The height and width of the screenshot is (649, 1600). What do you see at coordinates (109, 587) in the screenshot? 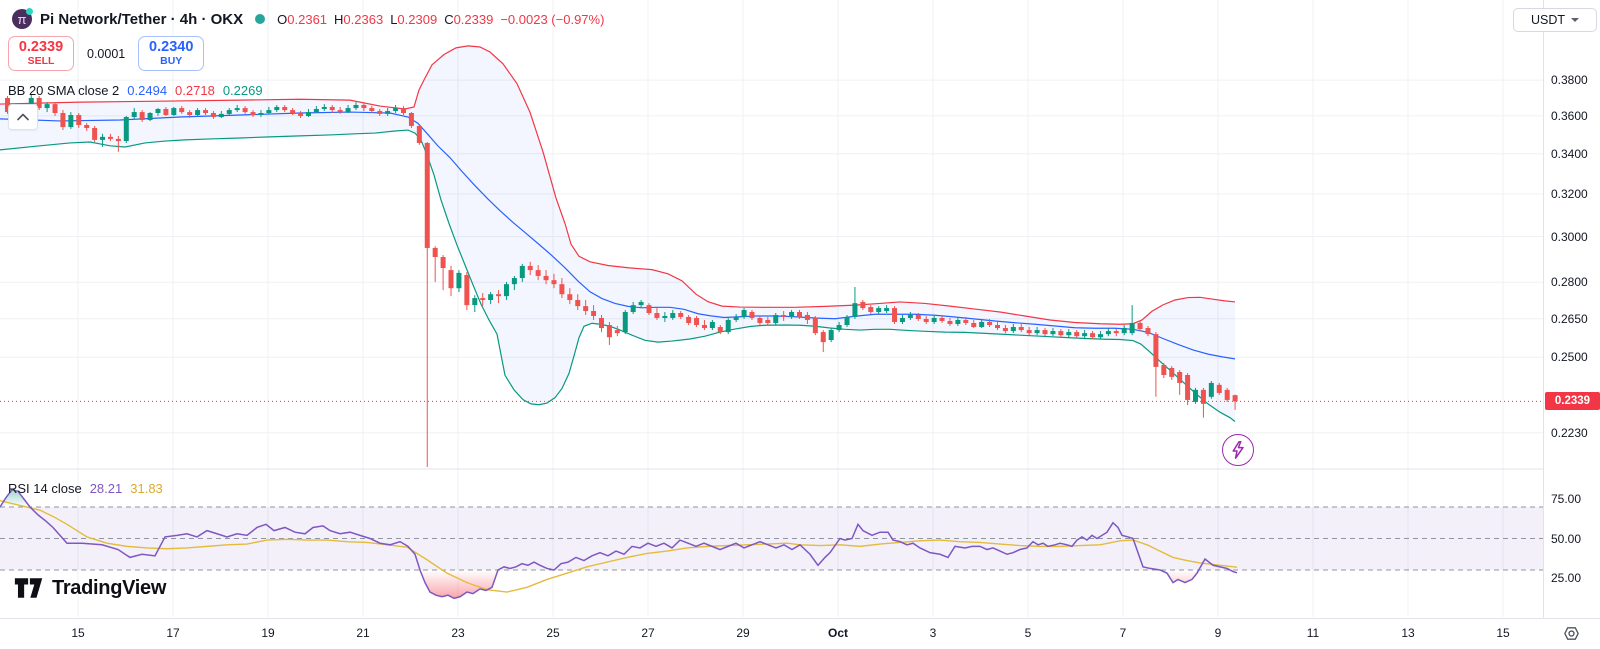
I see `tradingview-wordmark: TradingView` at bounding box center [109, 587].